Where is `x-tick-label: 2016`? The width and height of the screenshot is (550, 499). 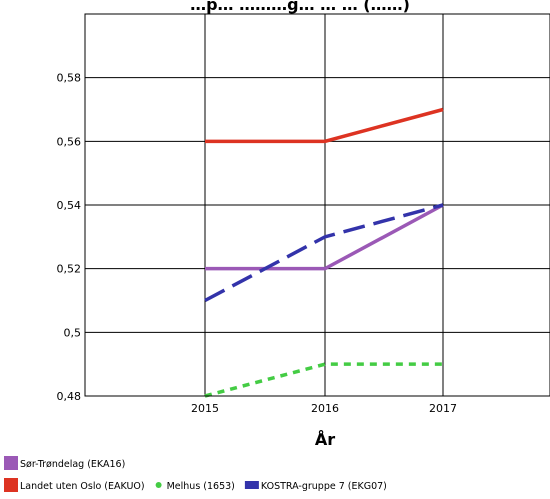 x-tick-label: 2016 is located at coordinates (325, 408).